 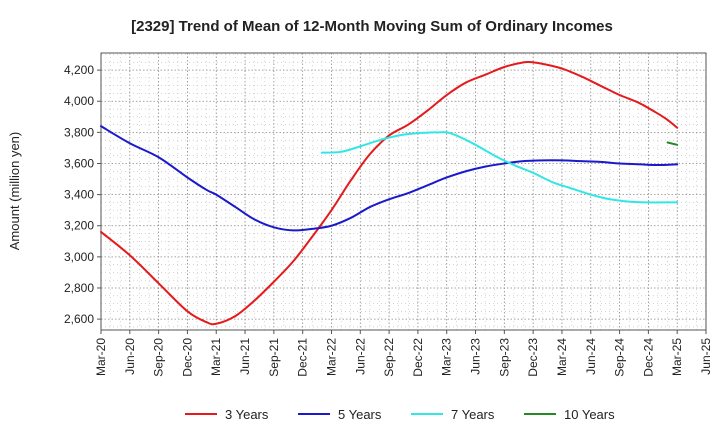 What do you see at coordinates (130, 356) in the screenshot?
I see `x-tick-label: Jun-20` at bounding box center [130, 356].